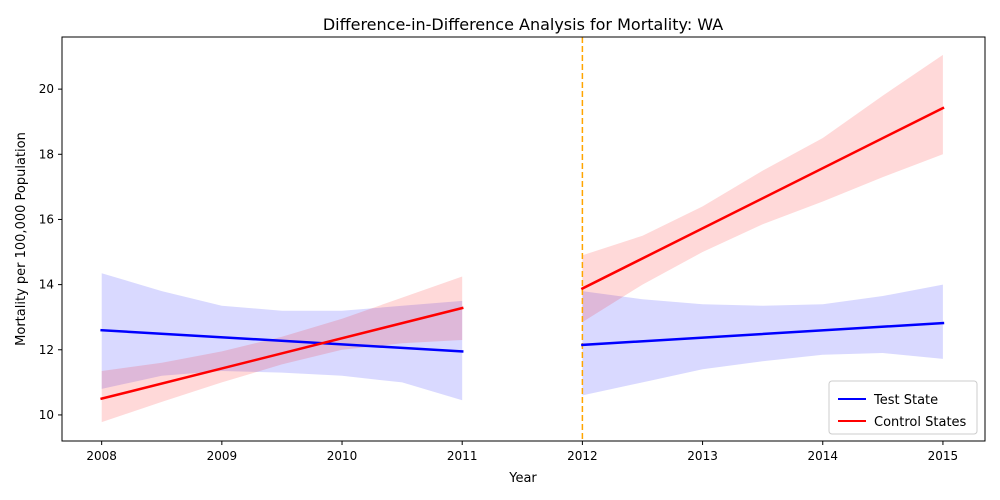 The image size is (1000, 500). What do you see at coordinates (282, 340) in the screenshot?
I see `trend-line-test-state-pre` at bounding box center [282, 340].